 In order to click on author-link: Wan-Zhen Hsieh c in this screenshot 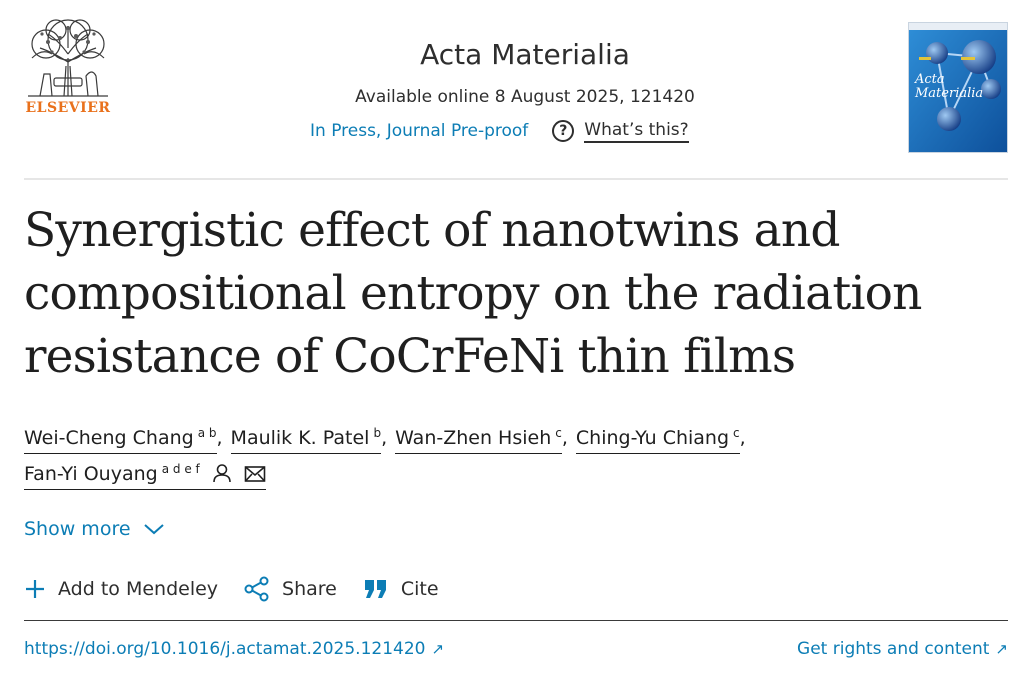, I will do `click(478, 437)`.